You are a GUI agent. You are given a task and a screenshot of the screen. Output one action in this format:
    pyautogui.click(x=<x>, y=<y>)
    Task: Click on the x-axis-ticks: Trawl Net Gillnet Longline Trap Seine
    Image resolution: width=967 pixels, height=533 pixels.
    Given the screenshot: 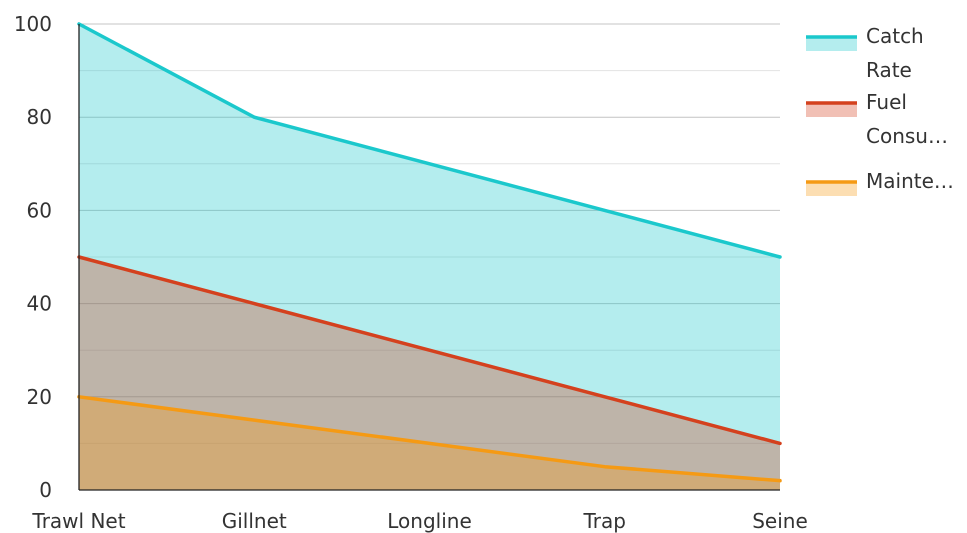 What is the action you would take?
    pyautogui.click(x=419, y=521)
    